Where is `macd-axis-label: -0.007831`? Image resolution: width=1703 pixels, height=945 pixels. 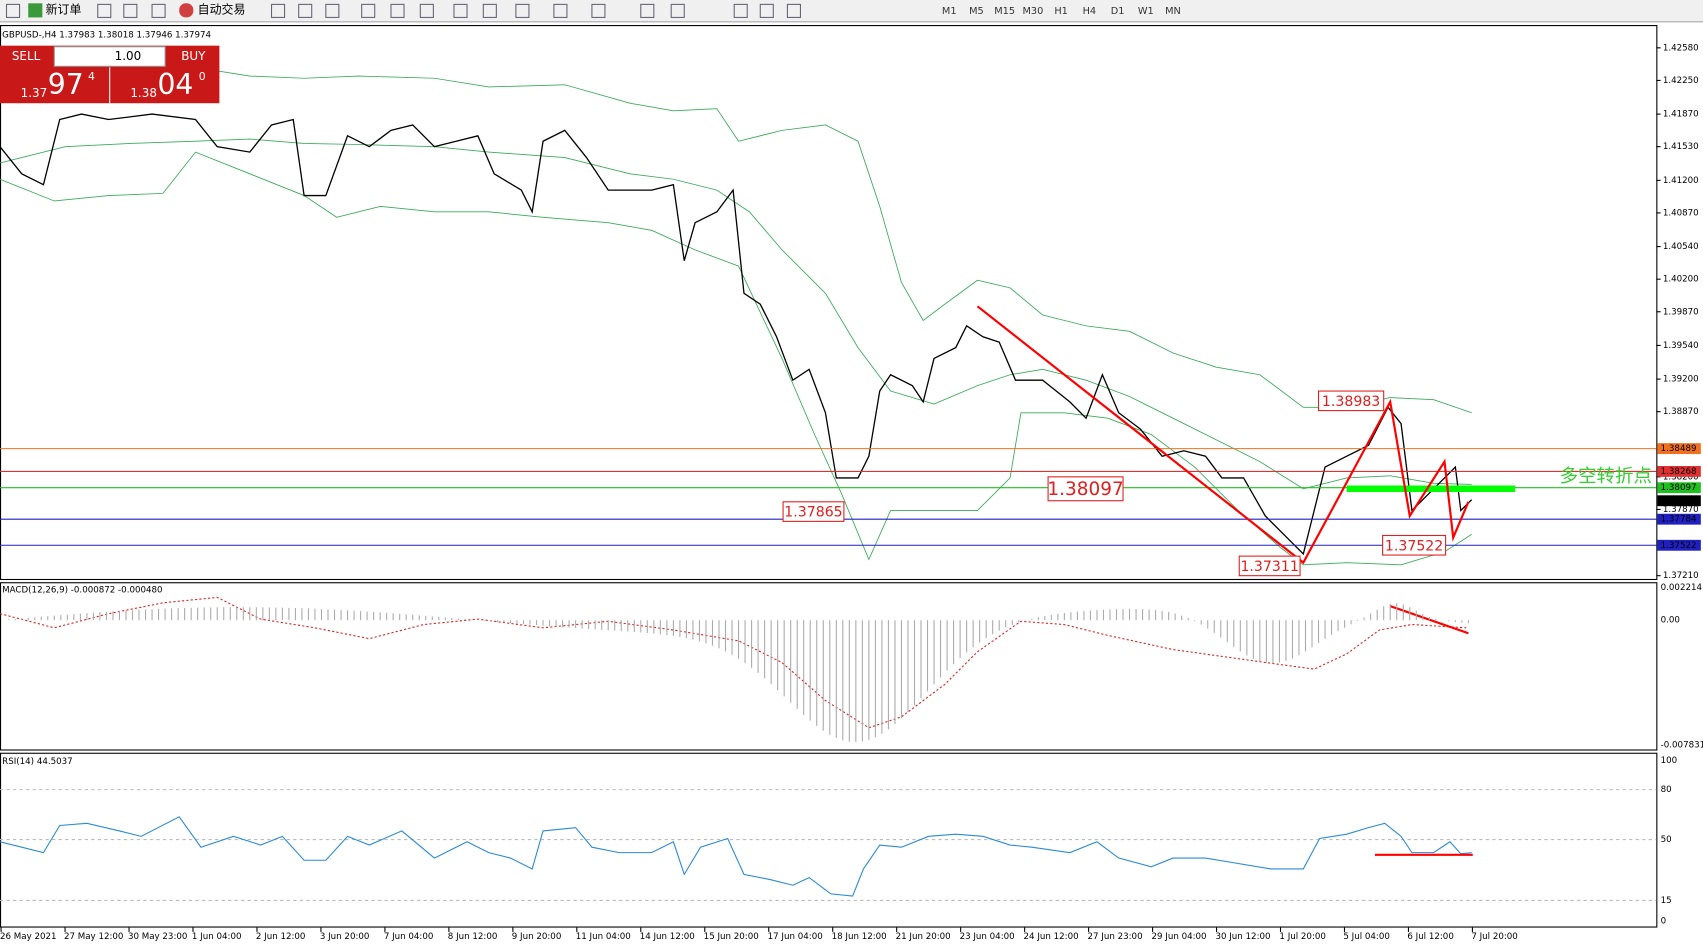 macd-axis-label: -0.007831 is located at coordinates (1682, 746).